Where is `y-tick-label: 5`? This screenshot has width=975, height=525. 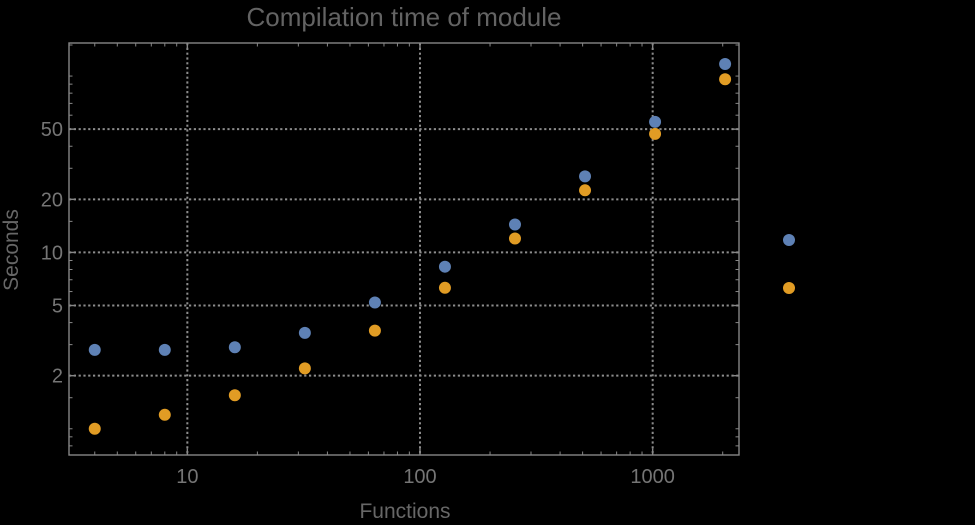
y-tick-label: 5 is located at coordinates (57, 307).